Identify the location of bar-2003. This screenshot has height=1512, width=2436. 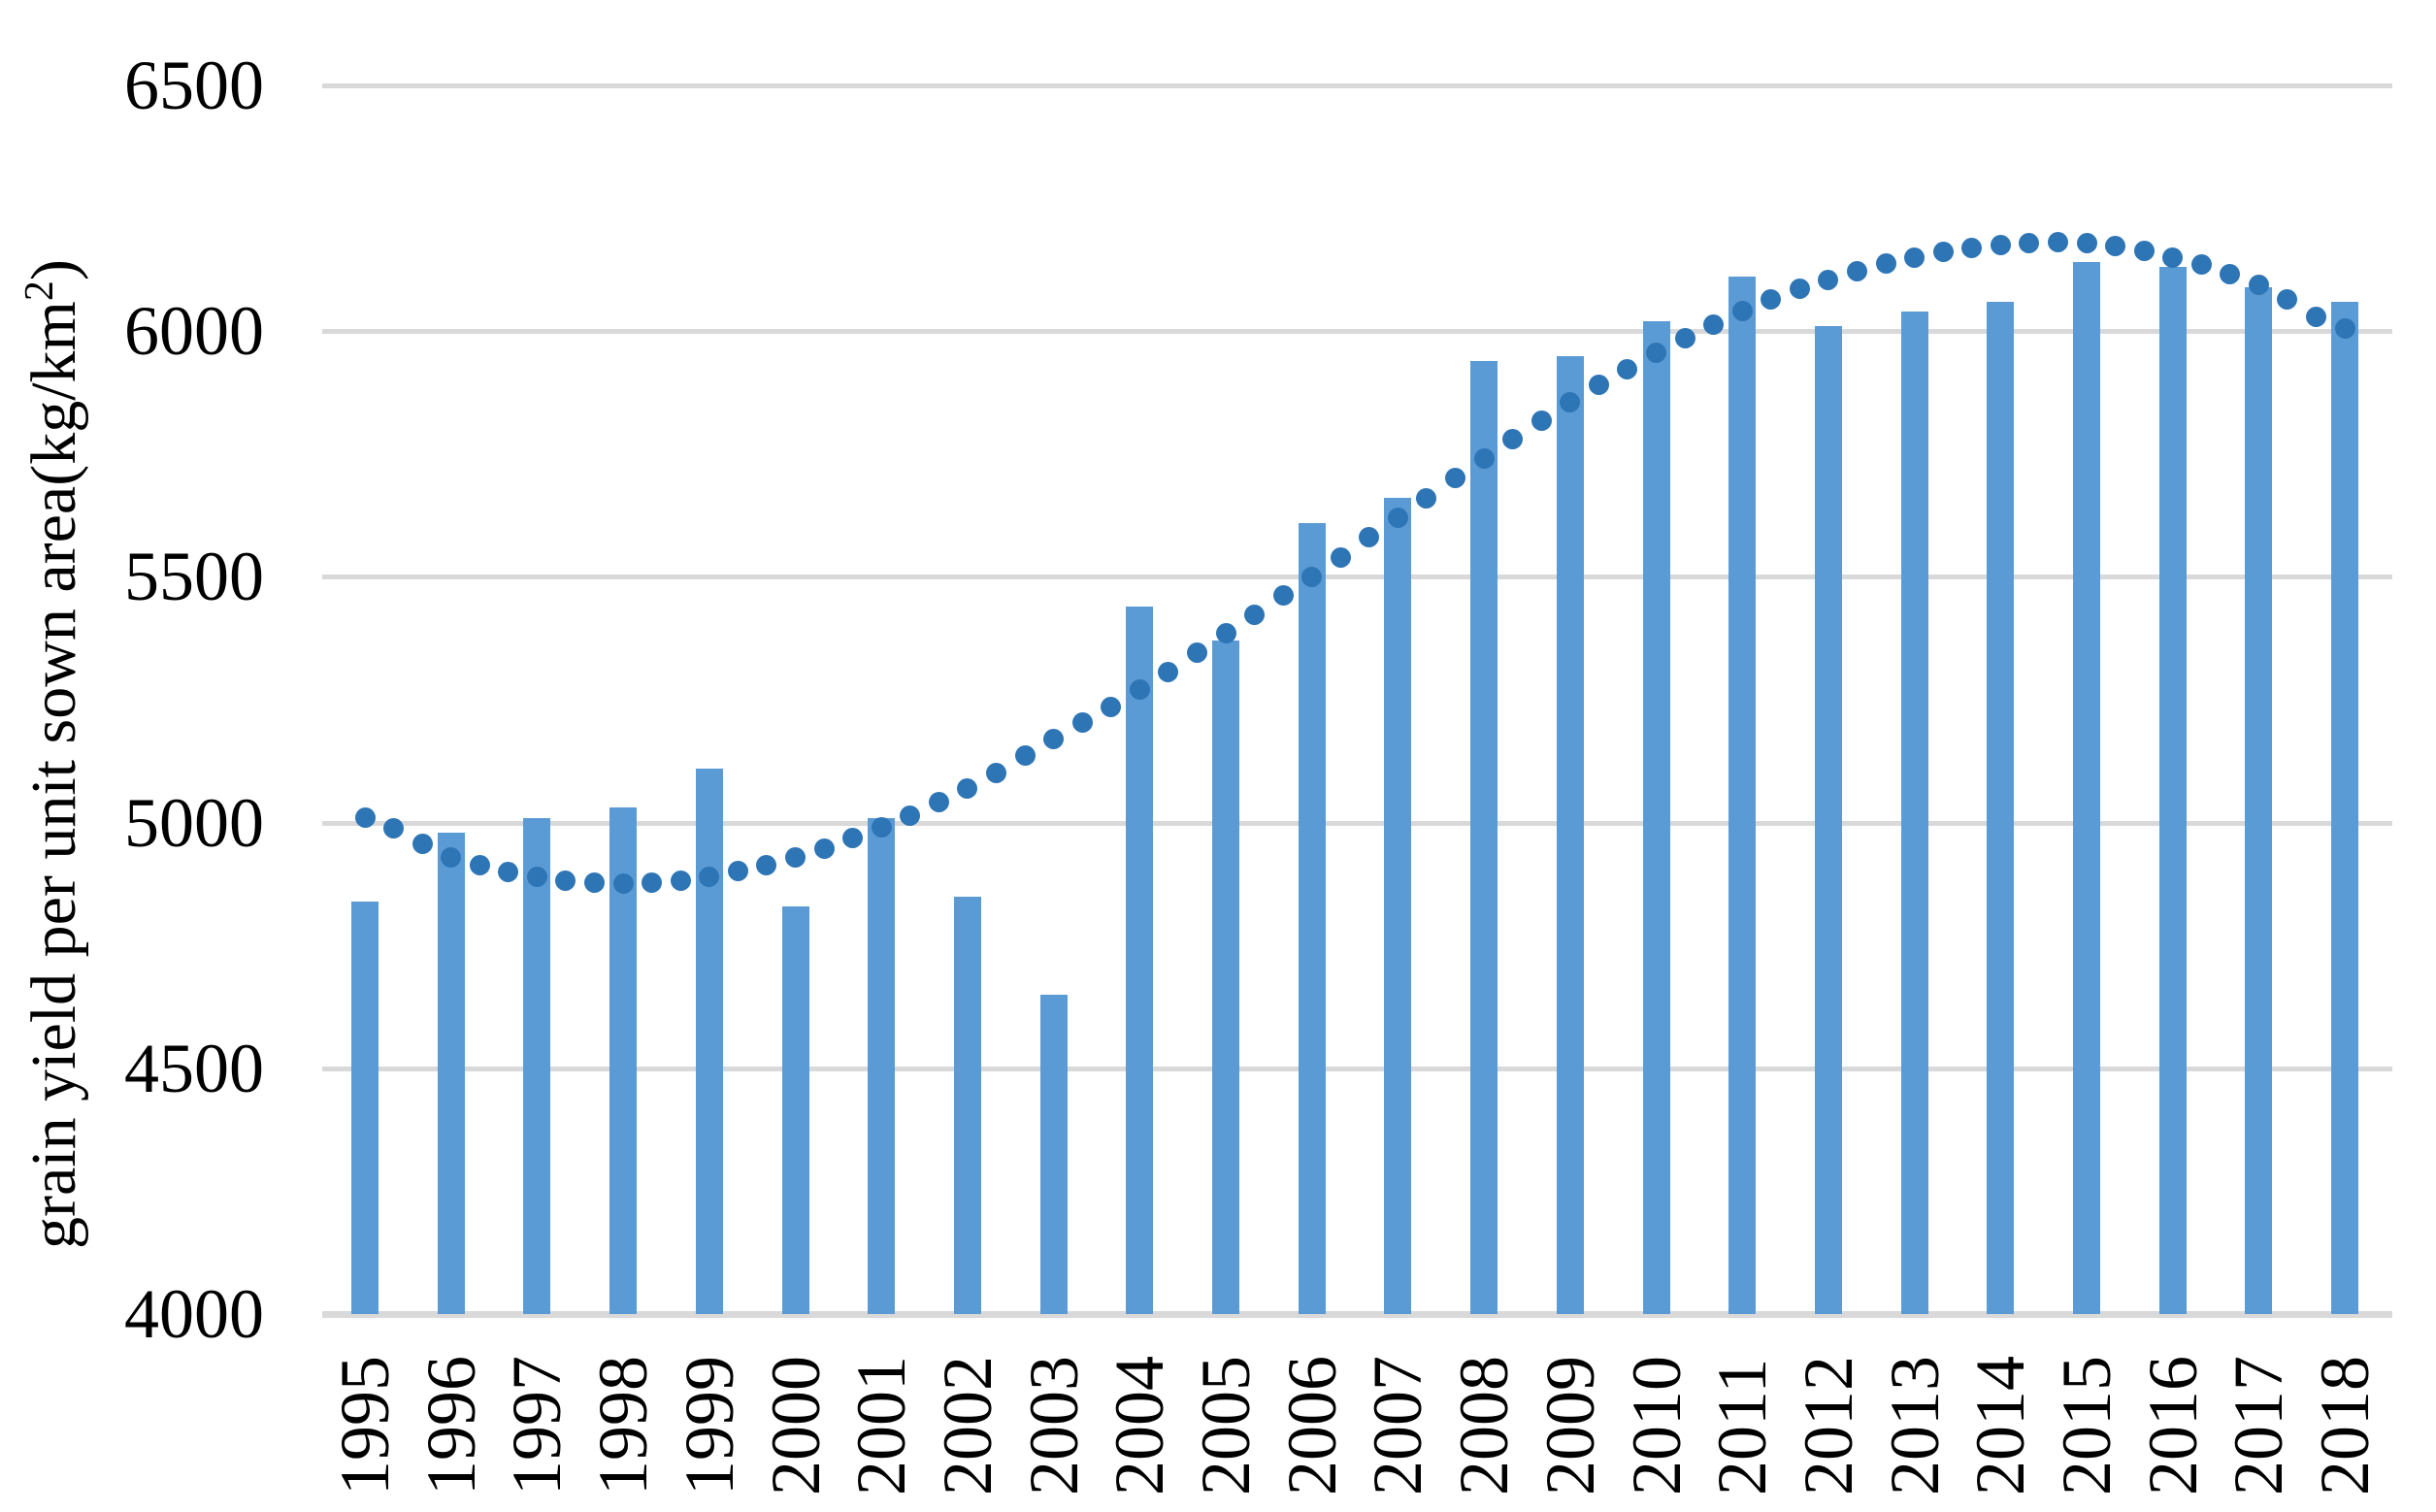
(1053, 1154).